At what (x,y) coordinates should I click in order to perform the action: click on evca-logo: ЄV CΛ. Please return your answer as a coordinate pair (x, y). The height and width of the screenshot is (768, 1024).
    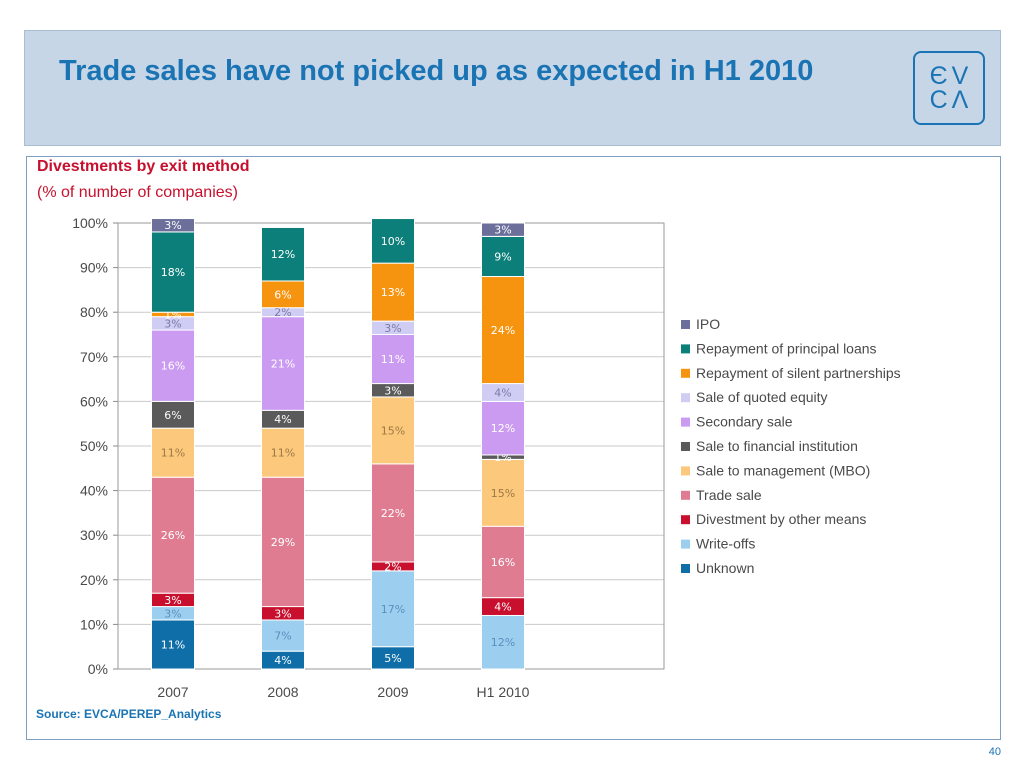
    Looking at the image, I should click on (949, 88).